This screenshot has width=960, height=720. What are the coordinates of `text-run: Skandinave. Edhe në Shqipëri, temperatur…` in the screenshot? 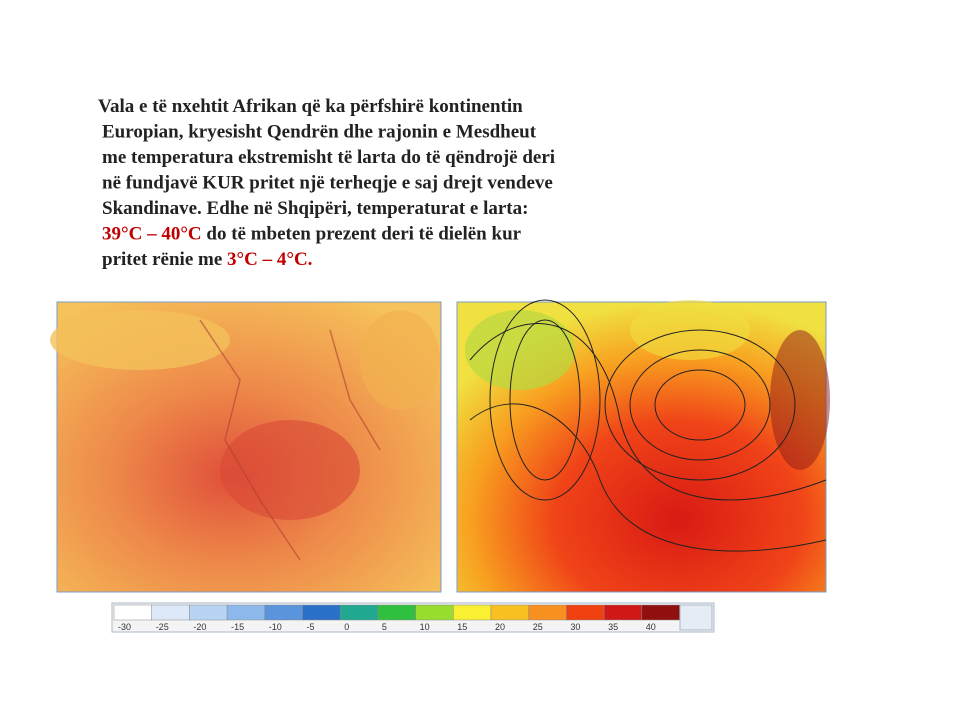 It's located at (315, 208).